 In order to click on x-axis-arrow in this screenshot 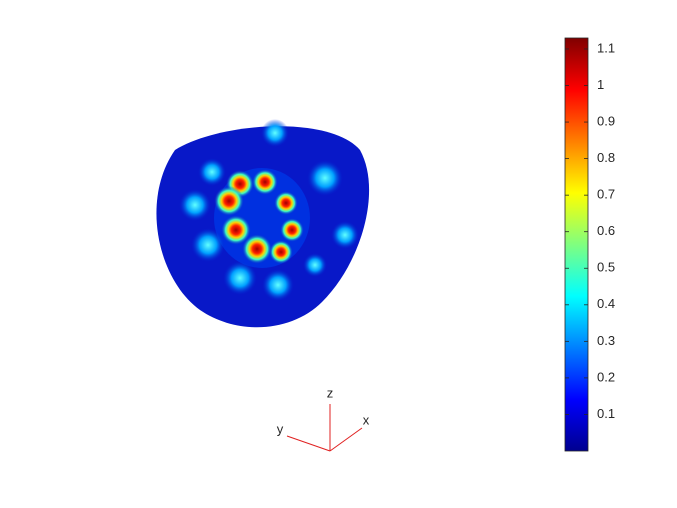, I will do `click(346, 439)`.